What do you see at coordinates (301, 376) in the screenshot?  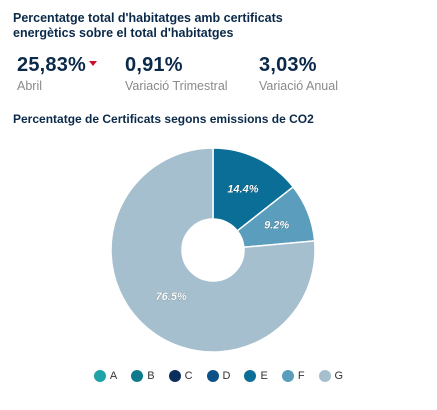 I see `legend-label-f: F` at bounding box center [301, 376].